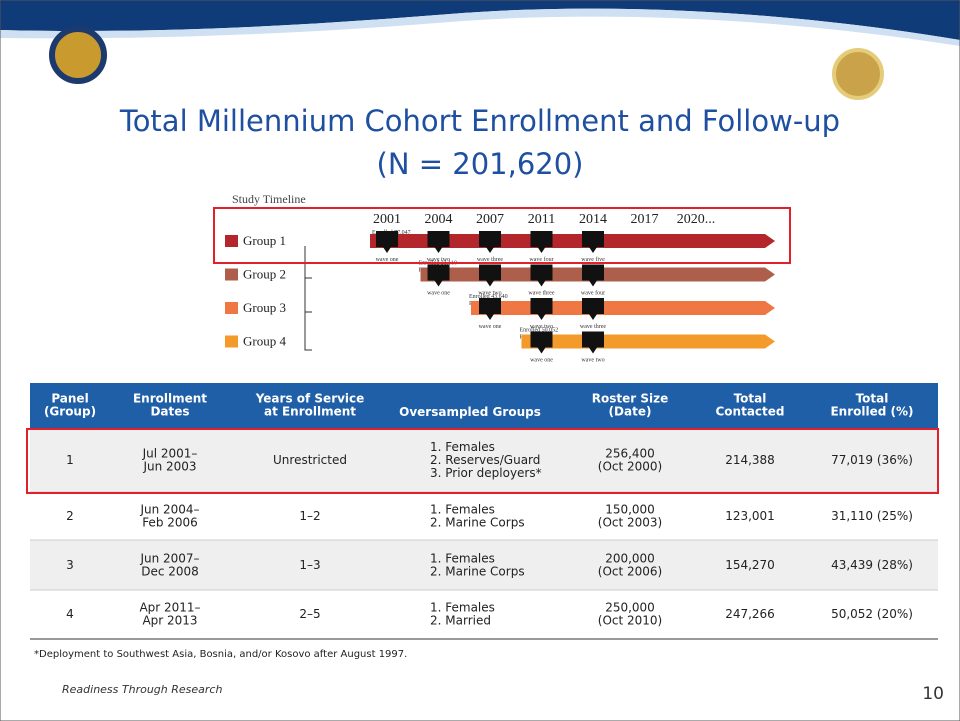  Describe the element at coordinates (750, 516) in the screenshot. I see `table-cell: 123,001` at that location.